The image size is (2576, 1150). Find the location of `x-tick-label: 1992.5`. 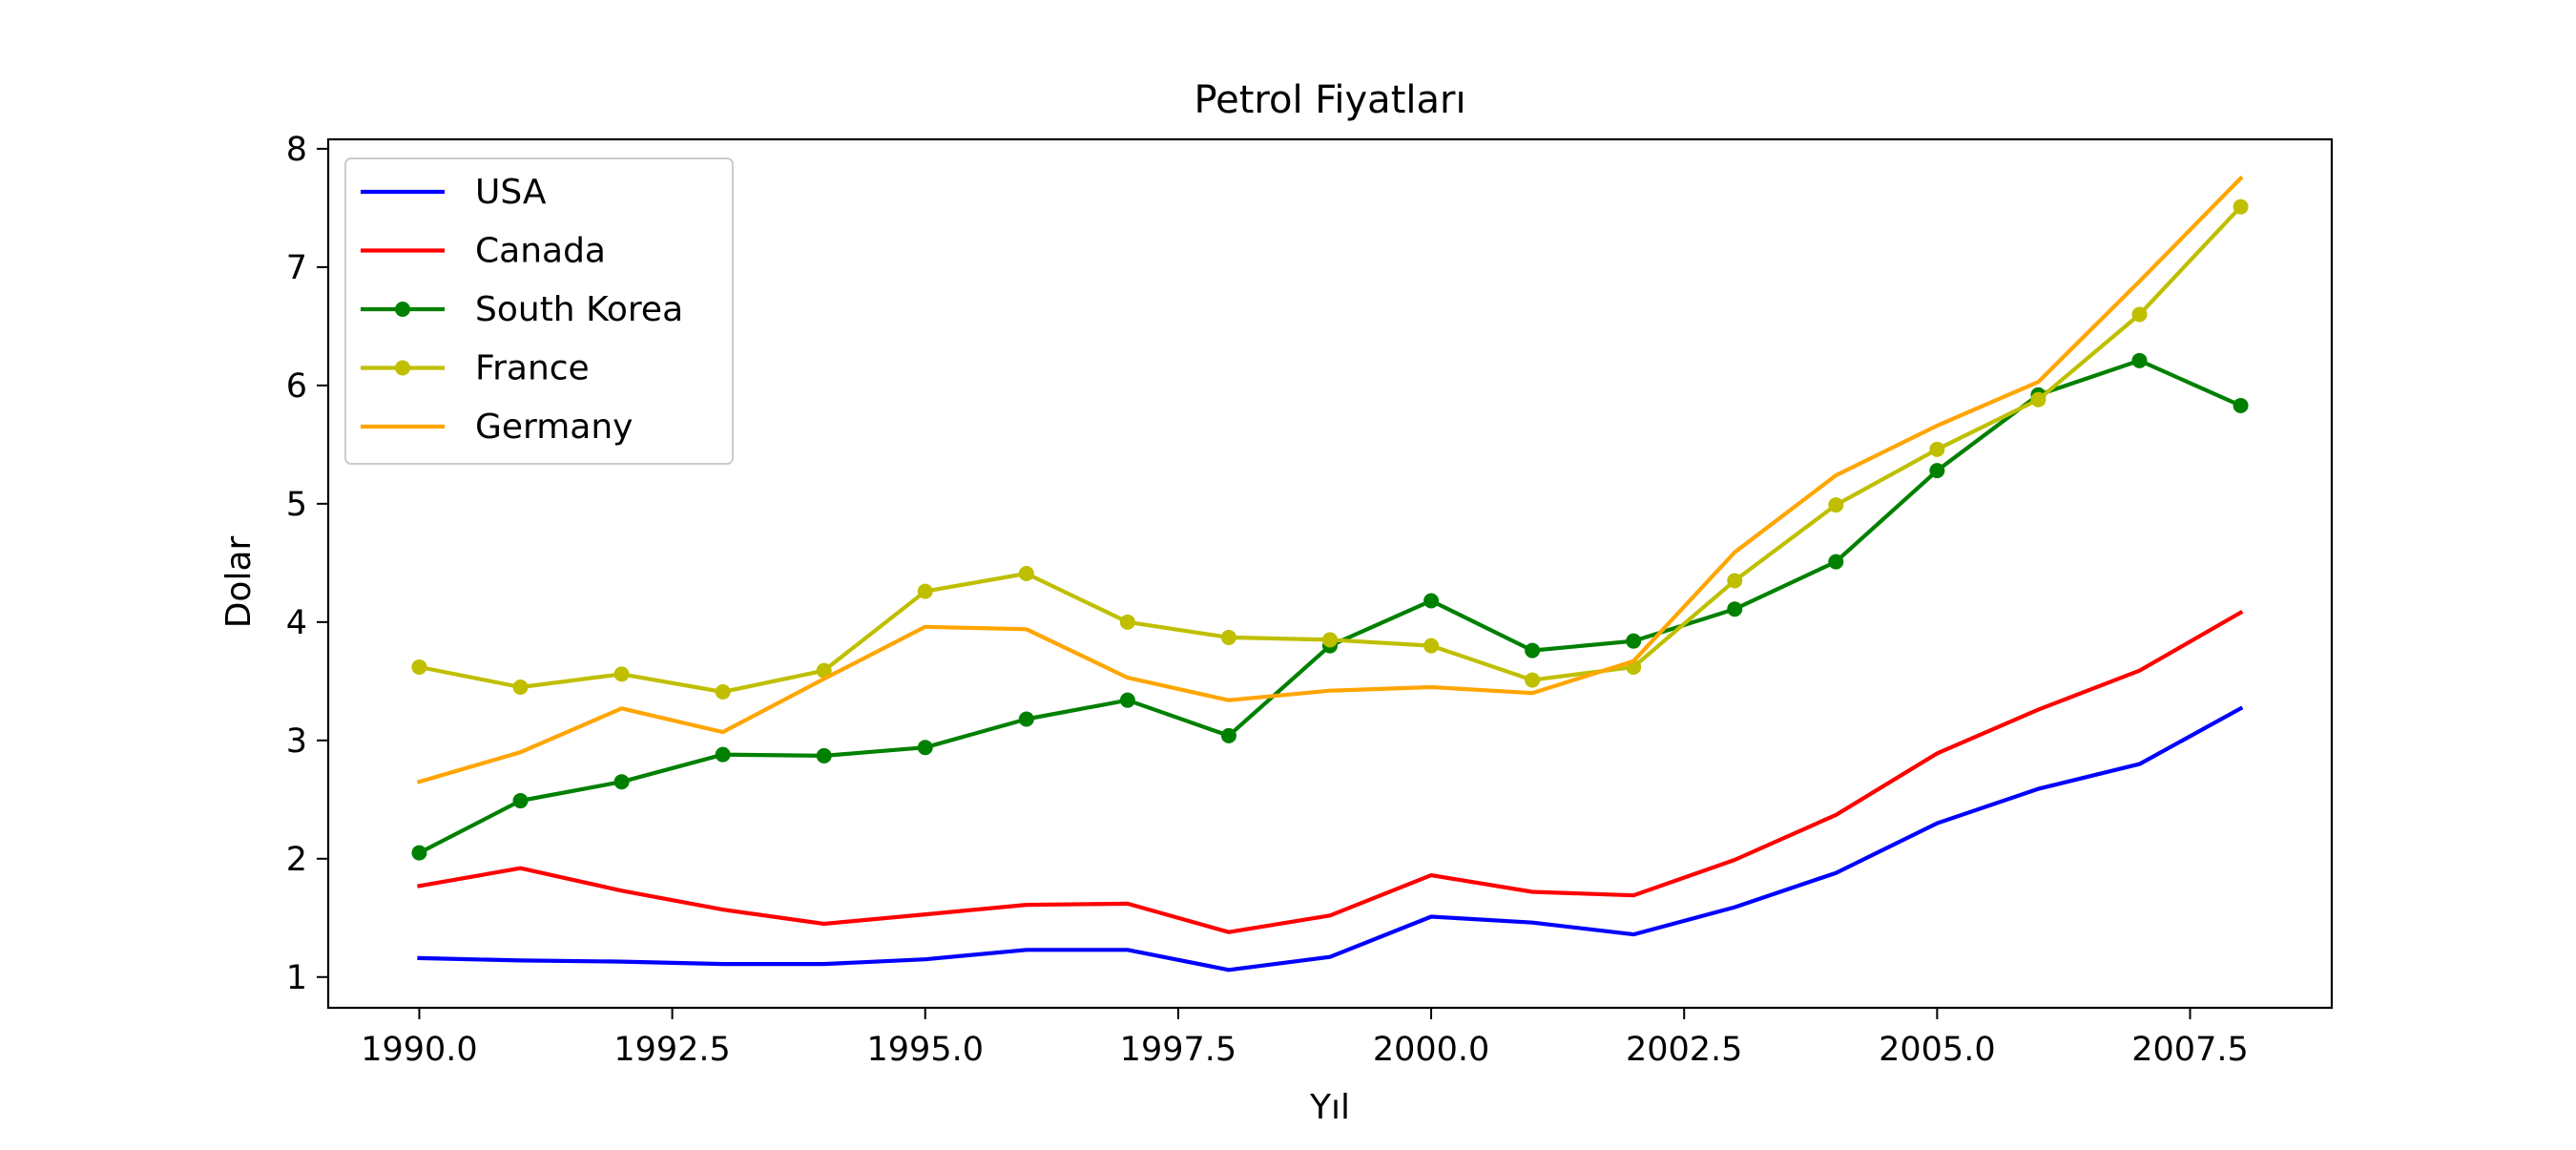

x-tick-label: 1992.5 is located at coordinates (671, 1050).